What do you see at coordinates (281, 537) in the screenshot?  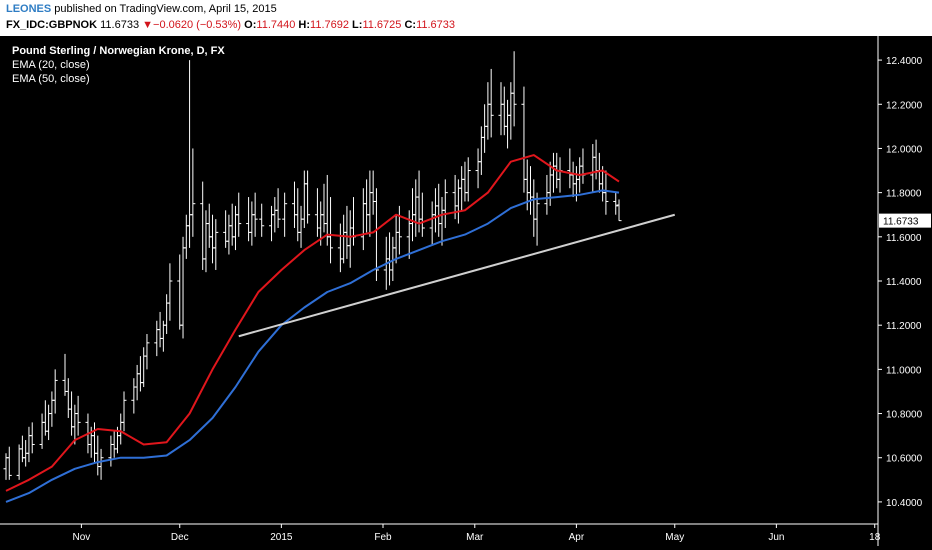 I see `x-tick-label: 2015` at bounding box center [281, 537].